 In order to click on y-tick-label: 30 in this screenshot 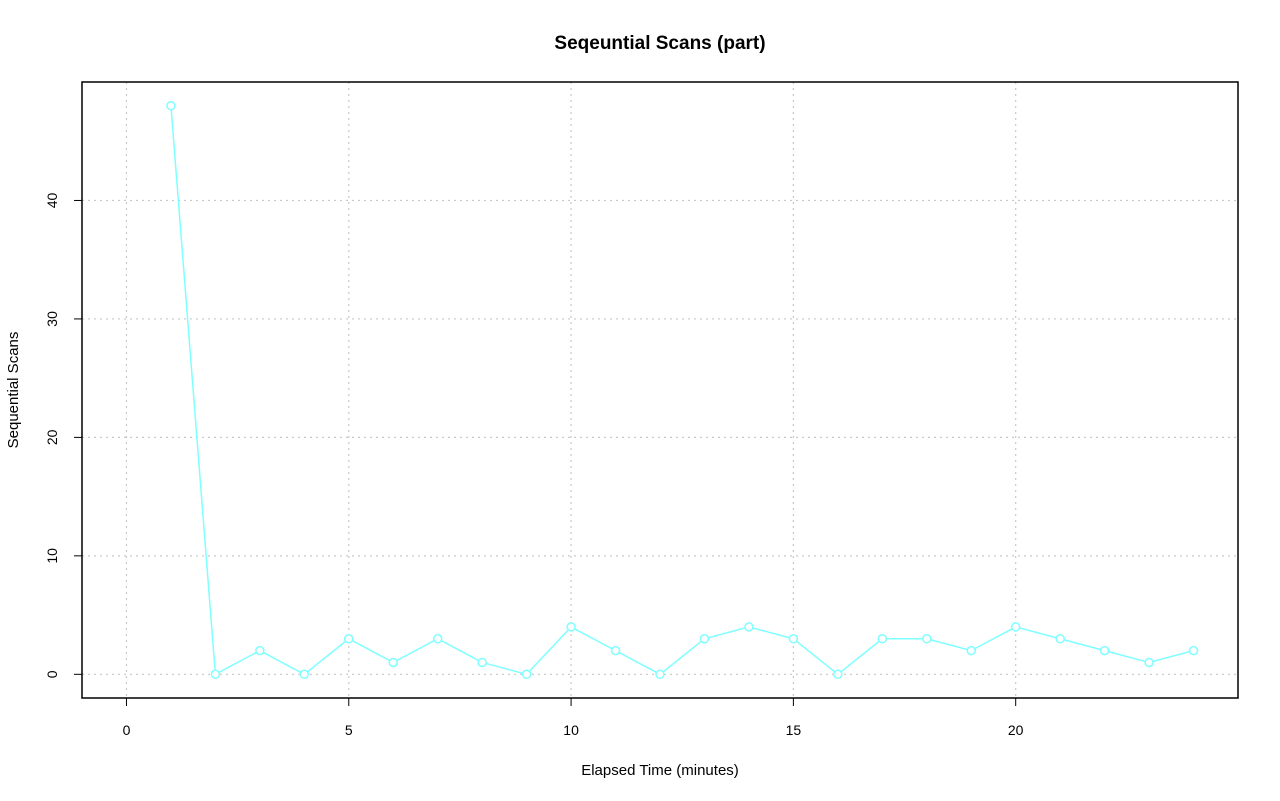, I will do `click(52, 319)`.